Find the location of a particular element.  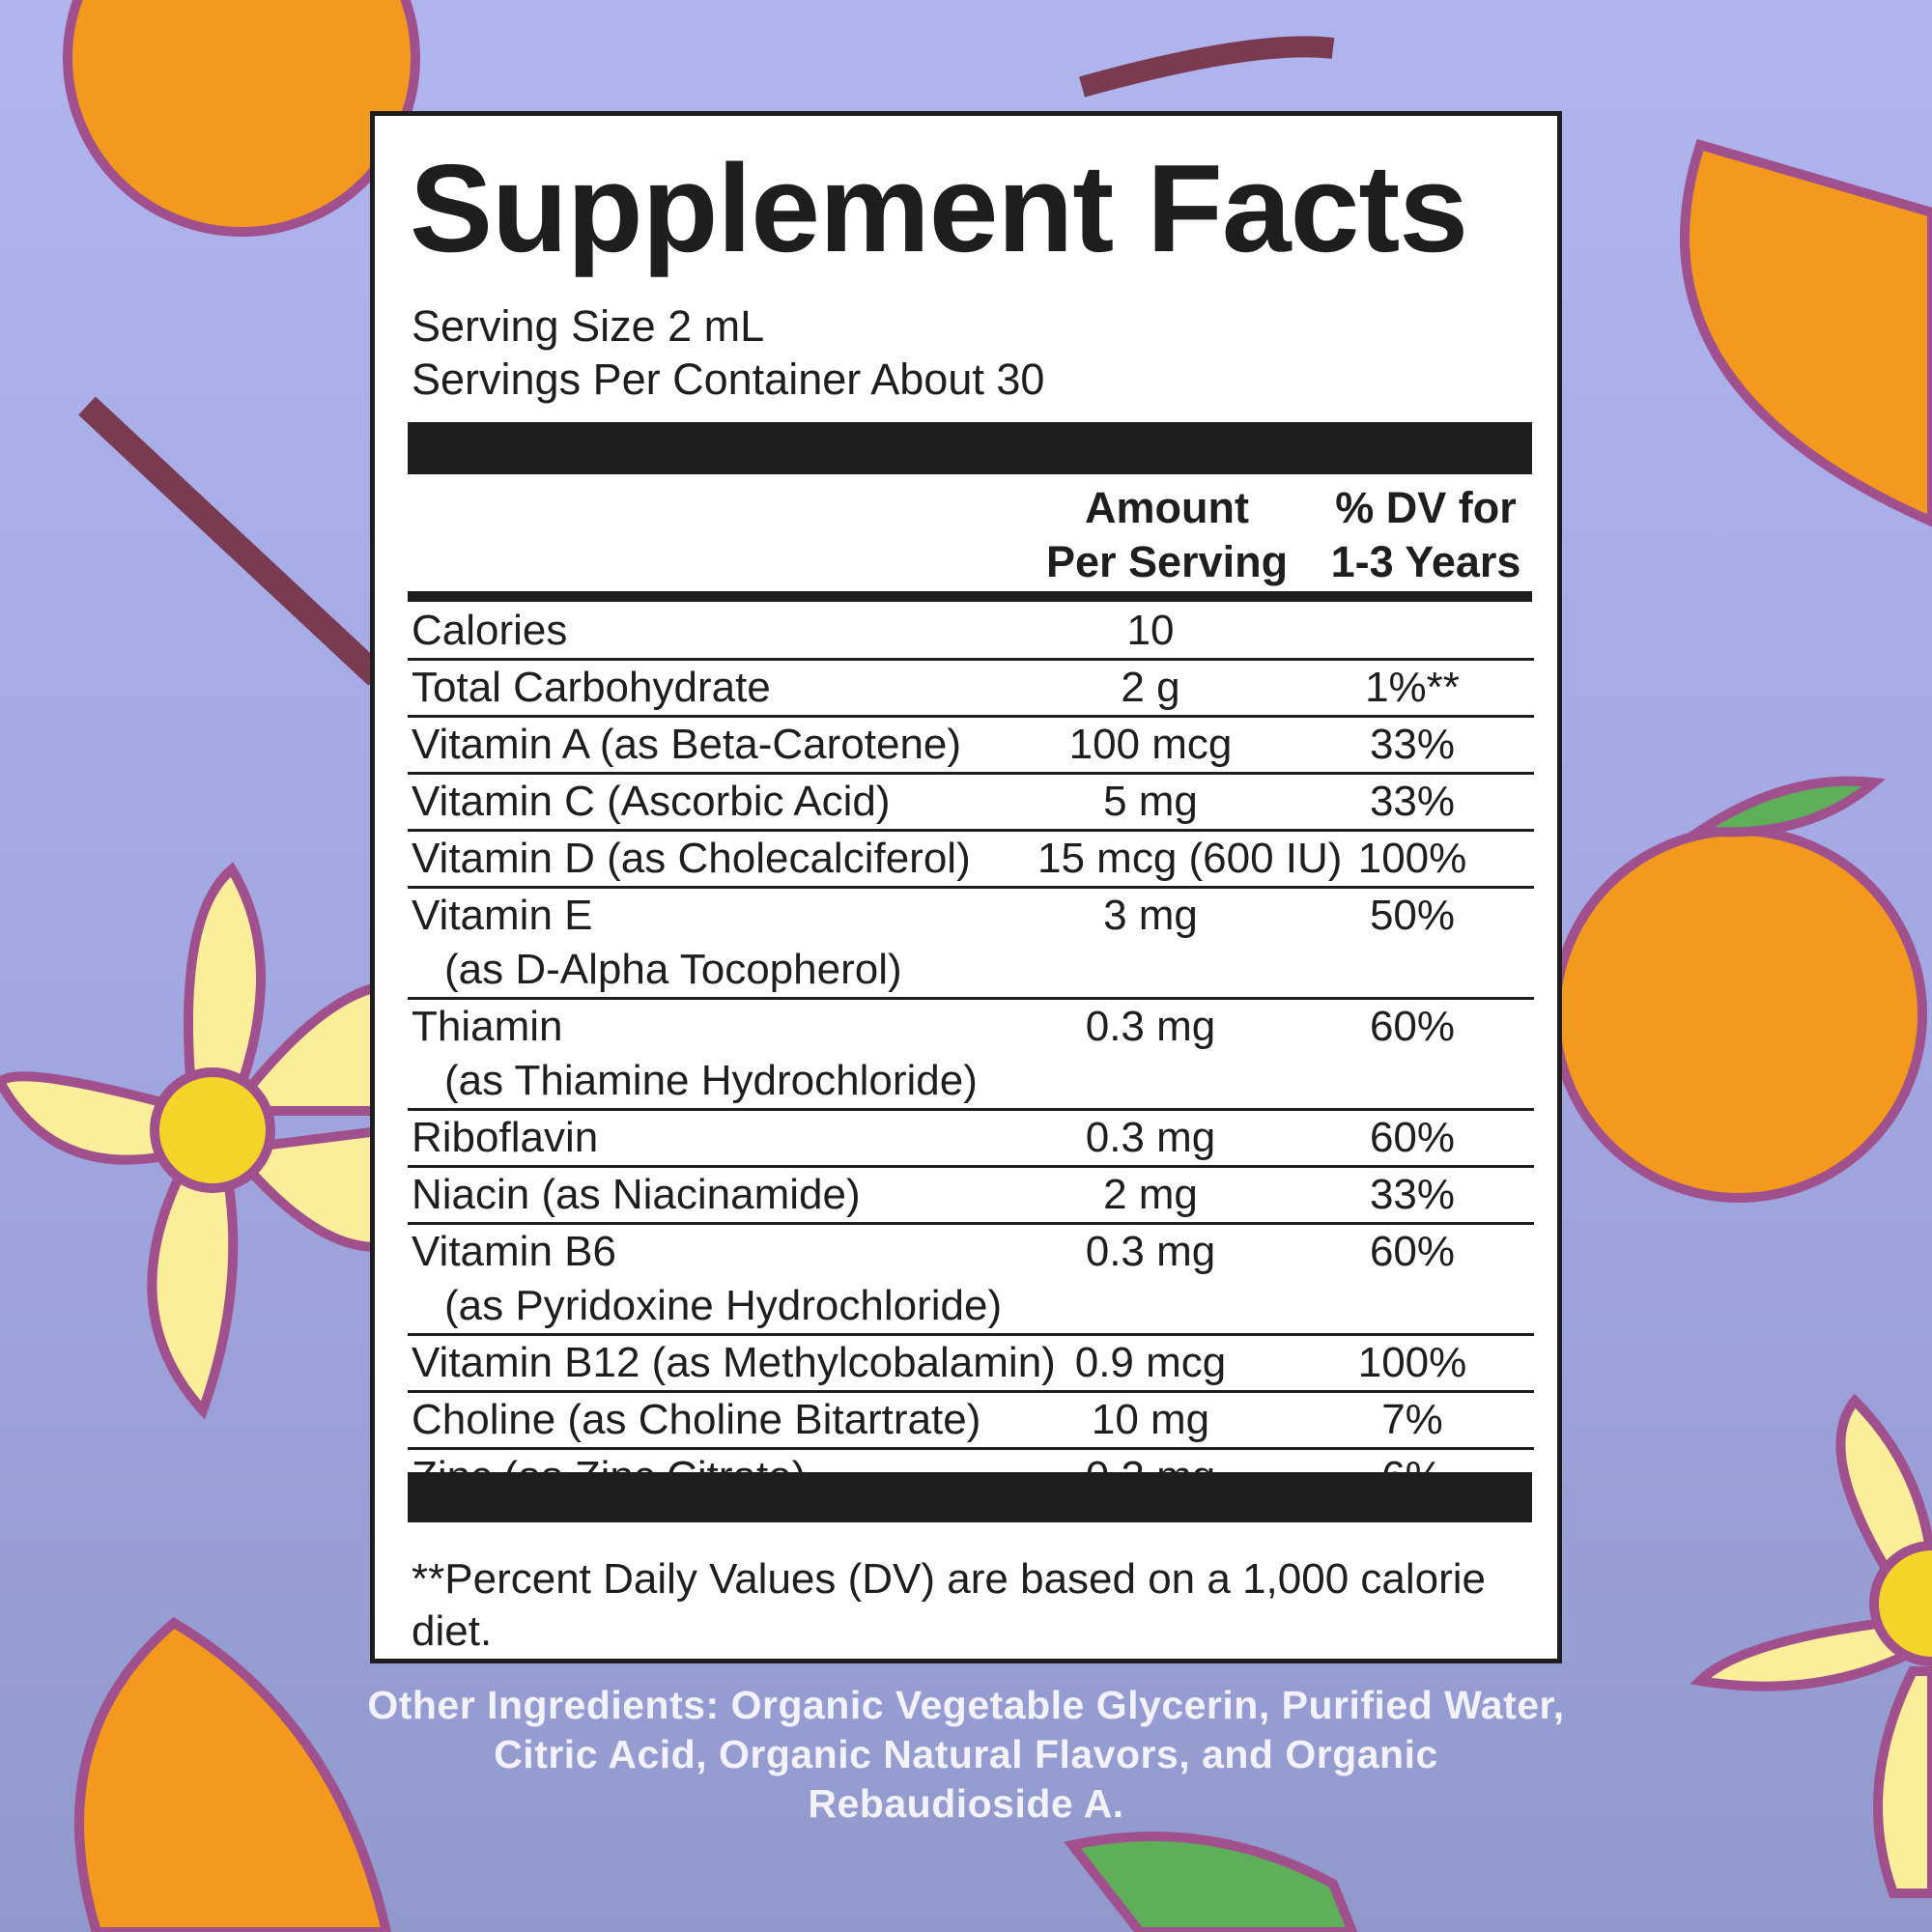

dv-header-line2: 1-3 Years is located at coordinates (1425, 561).